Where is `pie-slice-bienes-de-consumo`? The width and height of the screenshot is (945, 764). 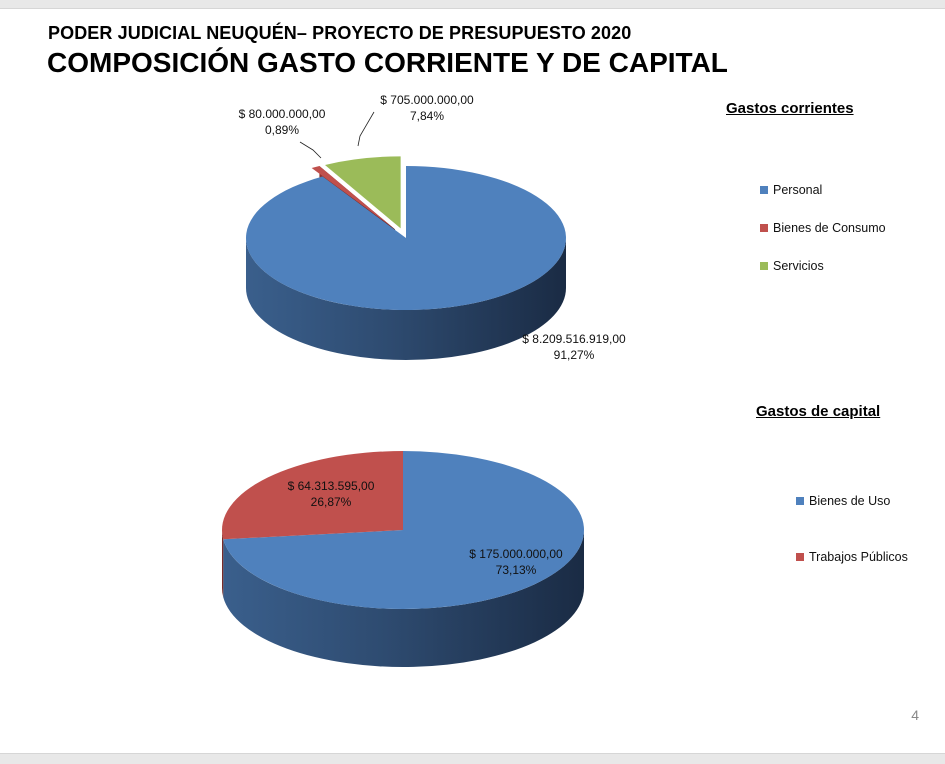
pie-slice-bienes-de-consumo is located at coordinates (353, 197).